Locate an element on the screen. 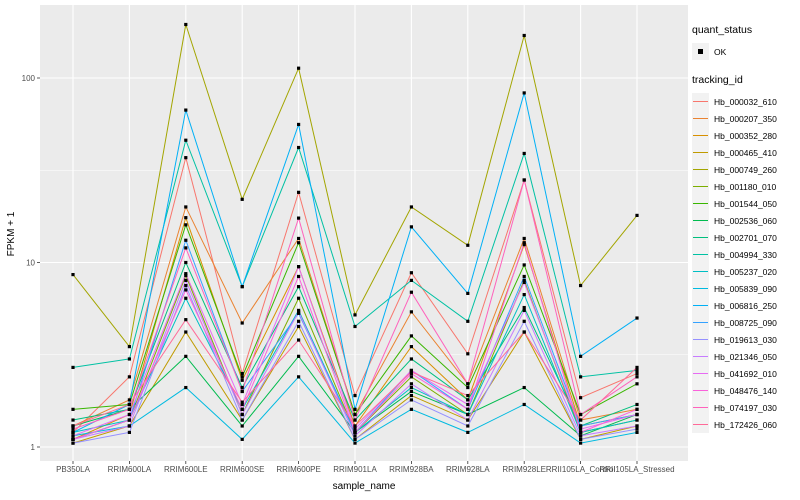 This screenshot has height=500, width=800. legend-item-label: Hb_172426_060 is located at coordinates (745, 424).